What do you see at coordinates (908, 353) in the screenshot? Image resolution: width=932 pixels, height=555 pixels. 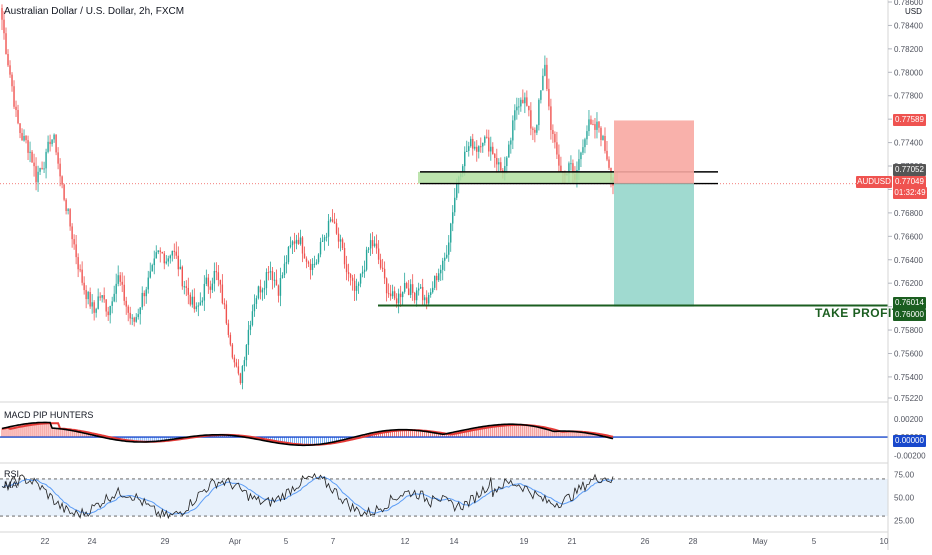 I see `price-tick-label: 0.75600` at bounding box center [908, 353].